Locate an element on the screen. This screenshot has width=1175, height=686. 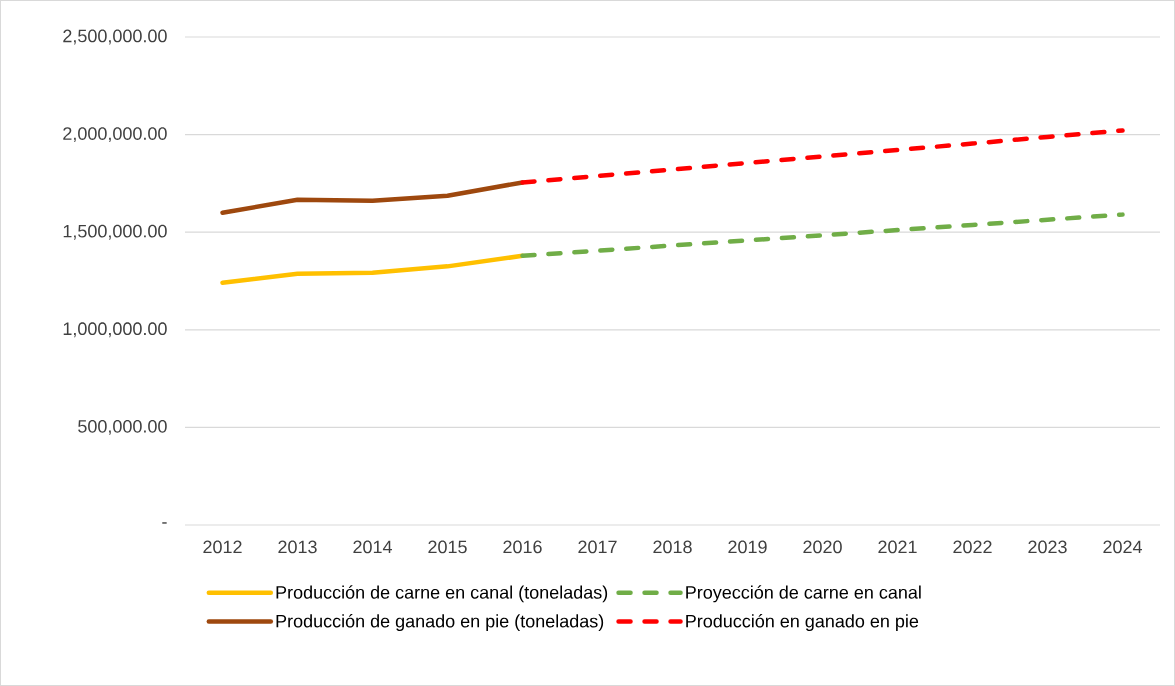
x-tick-label: 2020 is located at coordinates (822, 547).